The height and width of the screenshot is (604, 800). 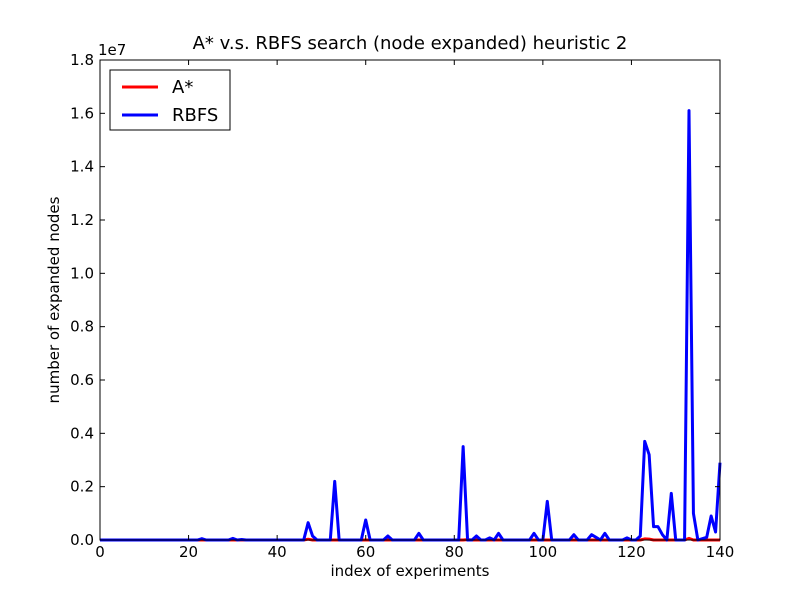 What do you see at coordinates (82, 433) in the screenshot?
I see `y-tick-label: 0.4` at bounding box center [82, 433].